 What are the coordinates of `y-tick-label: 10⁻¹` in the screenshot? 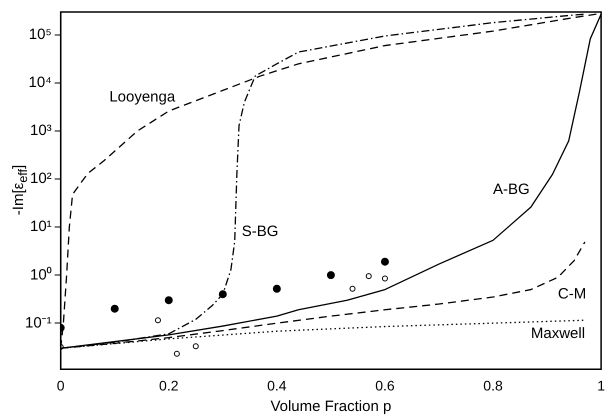 It's located at (38, 323).